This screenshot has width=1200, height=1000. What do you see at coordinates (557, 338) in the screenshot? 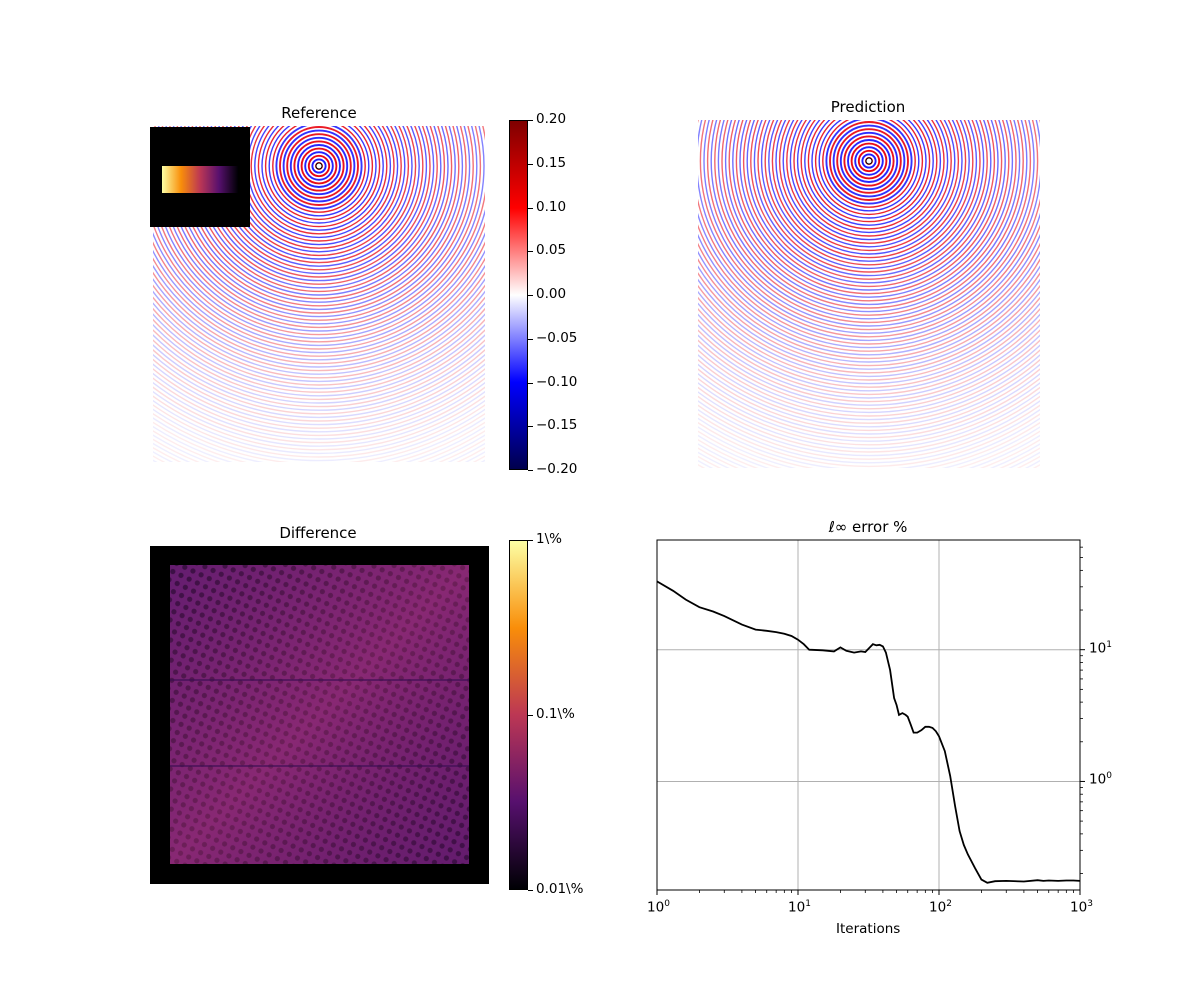
I see `reference-colorbar-tick-label: −0.05` at bounding box center [557, 338].